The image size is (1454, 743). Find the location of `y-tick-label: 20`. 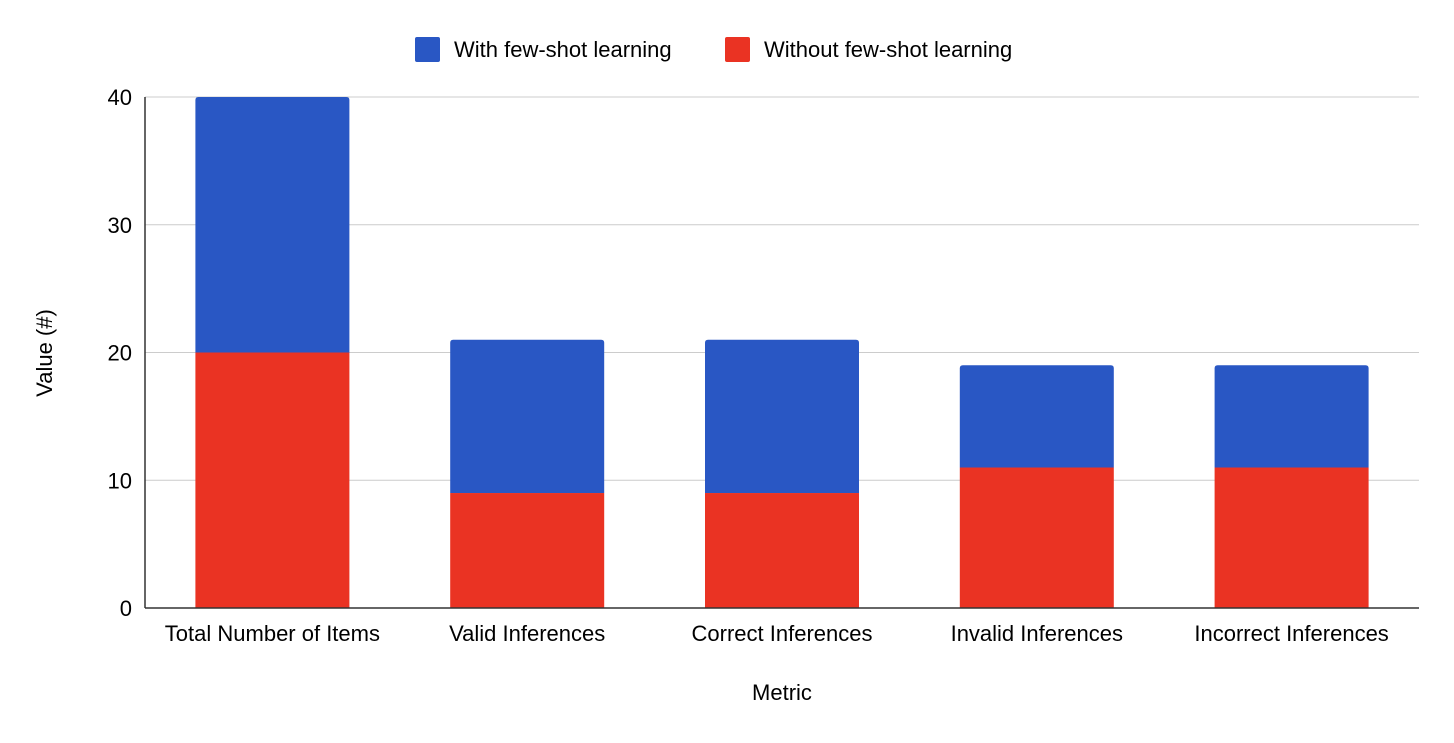

y-tick-label: 20 is located at coordinates (120, 353).